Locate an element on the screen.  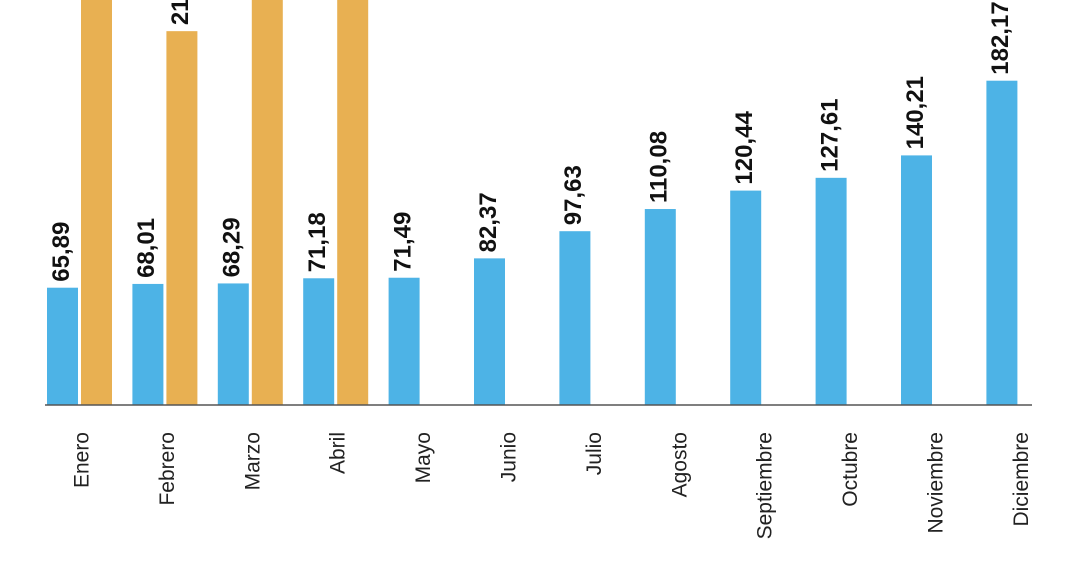
x-tick-label: Agosto is located at coordinates (679, 464).